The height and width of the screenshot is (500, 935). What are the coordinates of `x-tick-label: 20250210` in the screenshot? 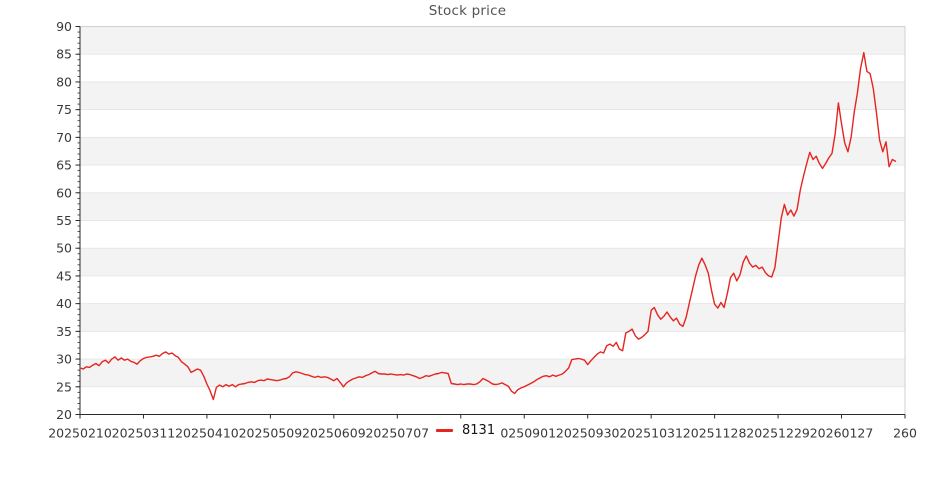 It's located at (80, 433).